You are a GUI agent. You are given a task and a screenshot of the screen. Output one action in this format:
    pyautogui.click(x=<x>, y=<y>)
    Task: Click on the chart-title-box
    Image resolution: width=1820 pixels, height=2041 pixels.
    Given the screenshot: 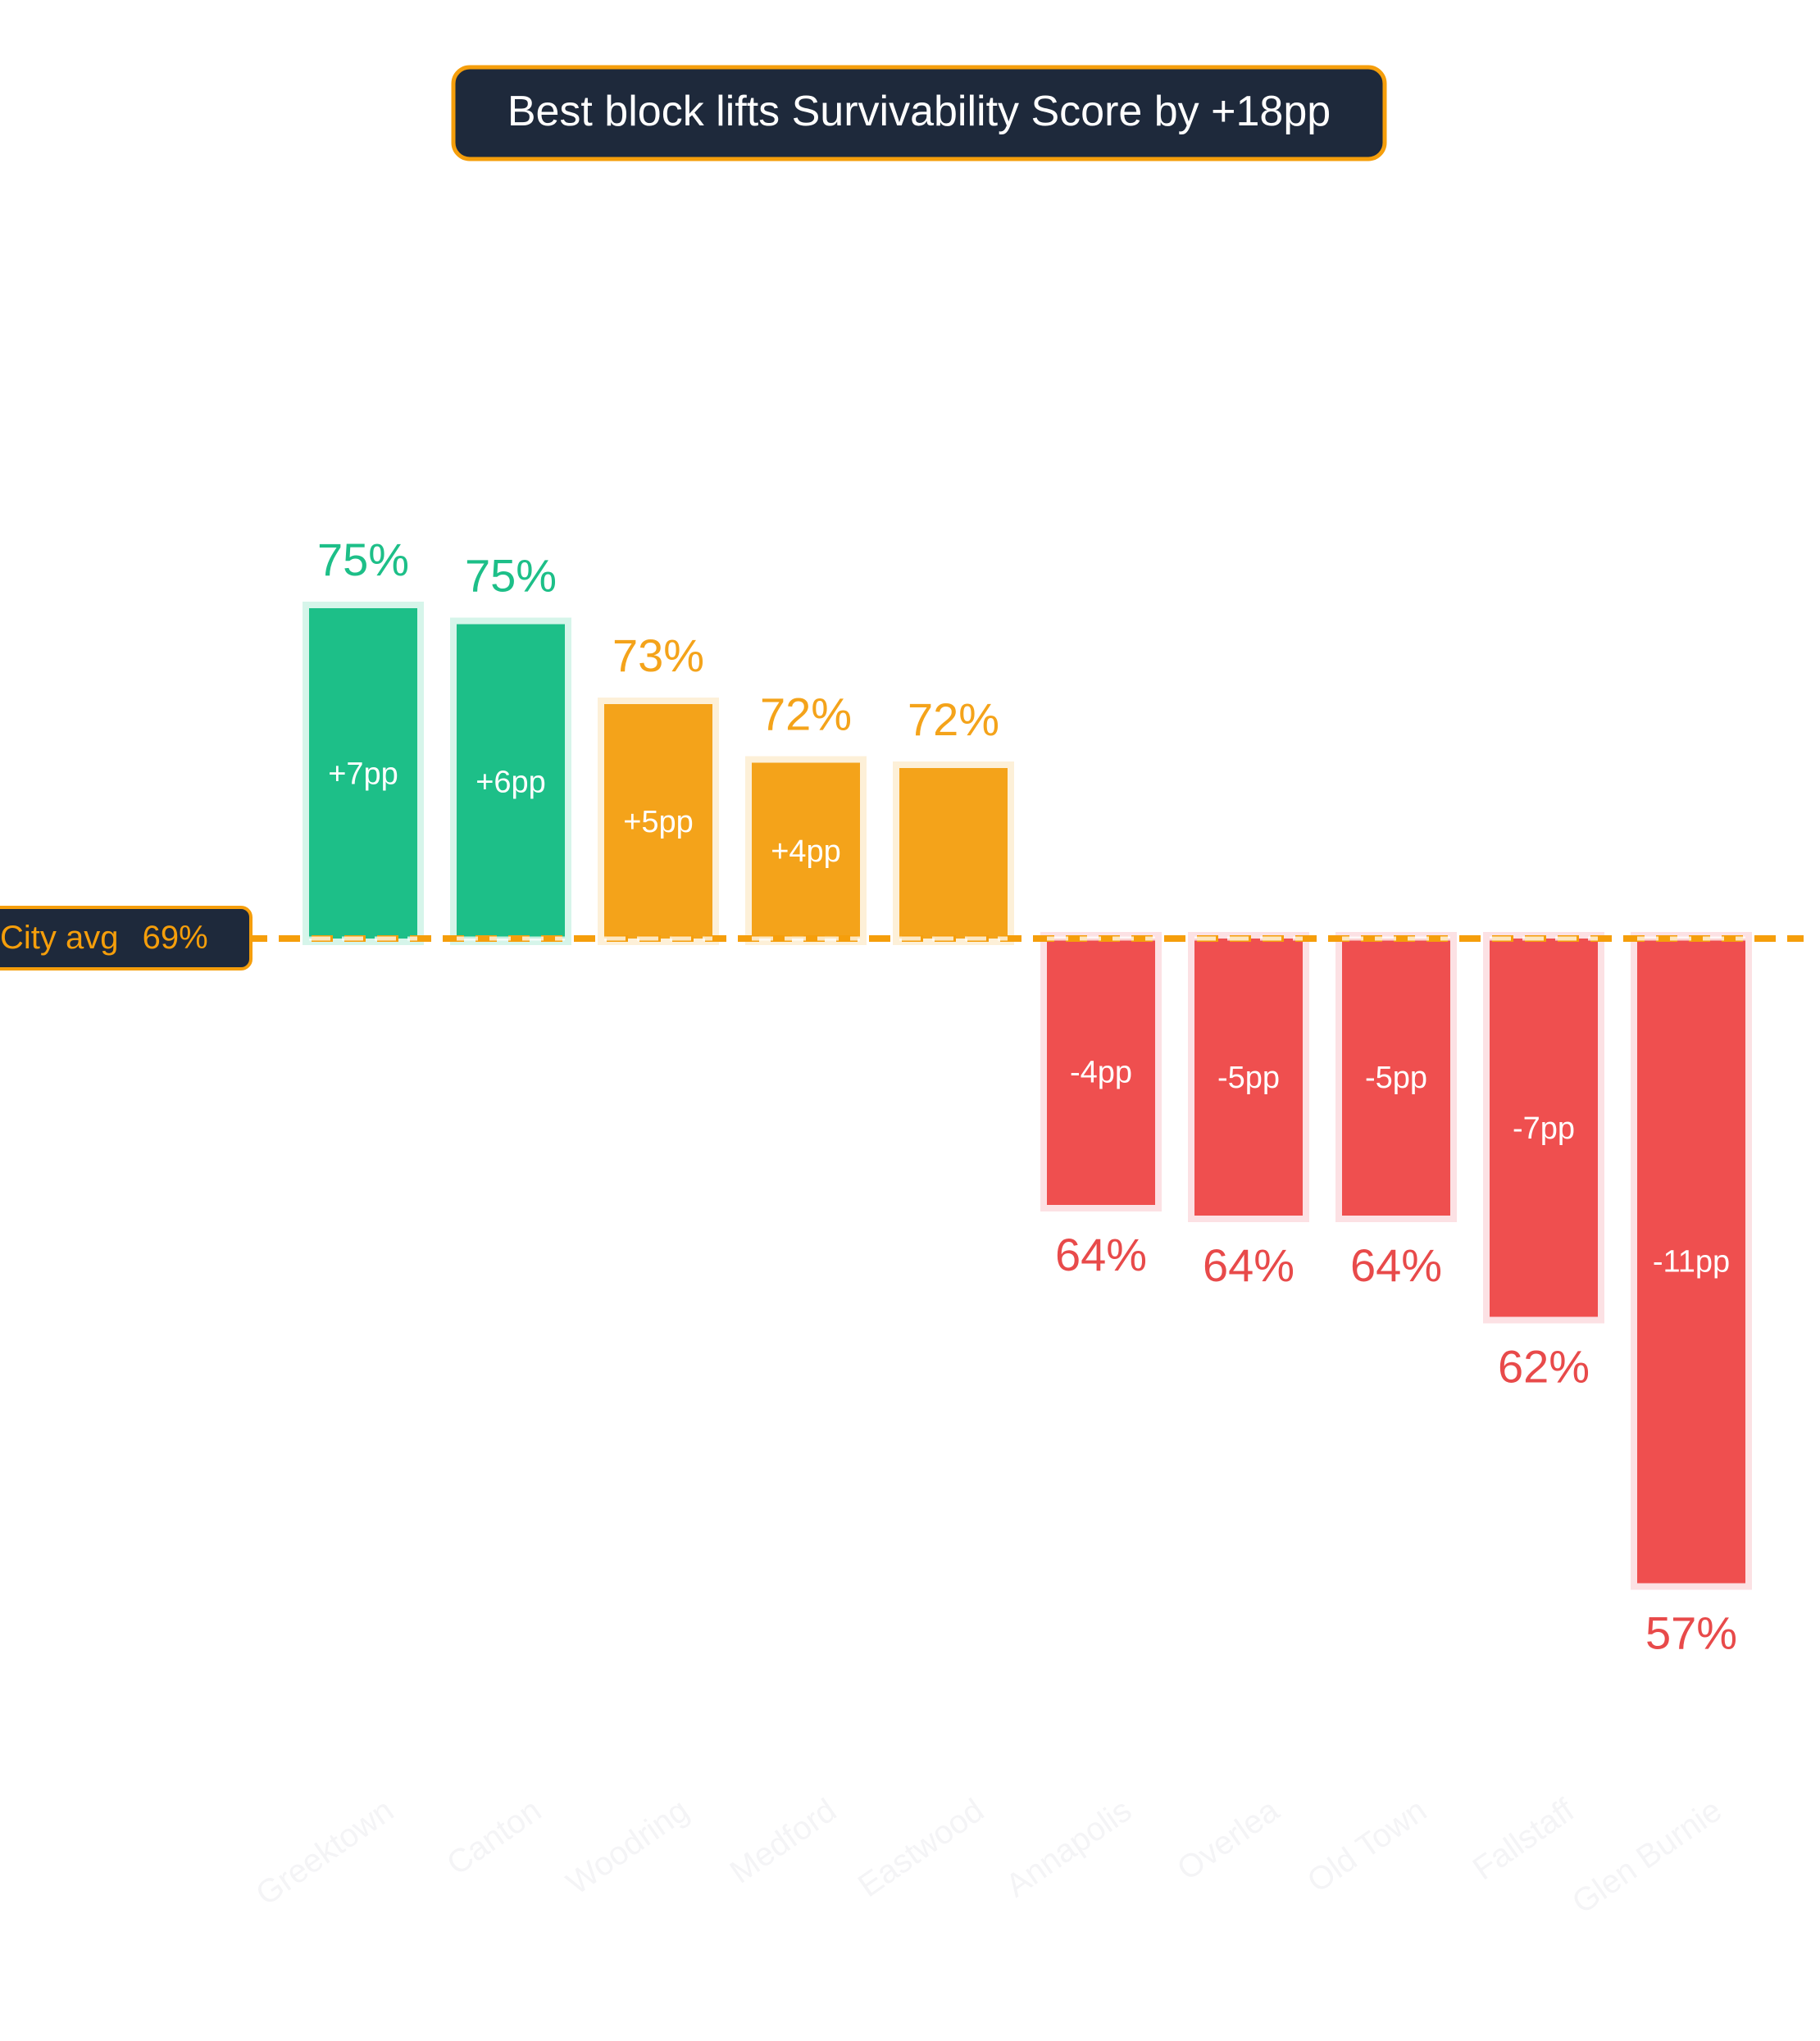 What is the action you would take?
    pyautogui.click(x=919, y=113)
    